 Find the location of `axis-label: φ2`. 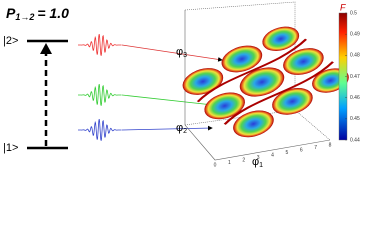

axis-label: φ2 is located at coordinates (181, 128).